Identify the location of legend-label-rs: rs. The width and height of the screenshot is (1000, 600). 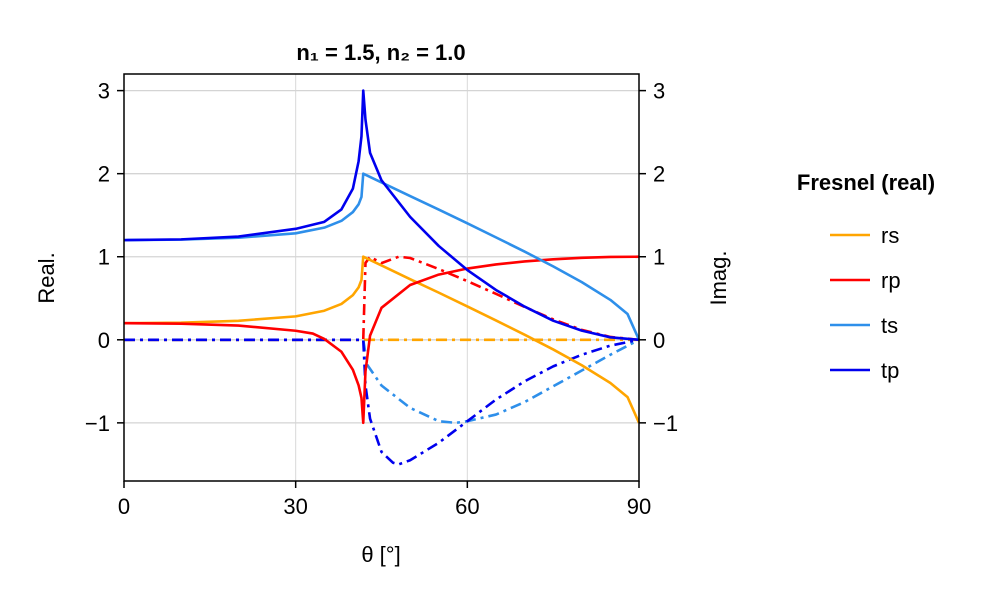
(890, 235).